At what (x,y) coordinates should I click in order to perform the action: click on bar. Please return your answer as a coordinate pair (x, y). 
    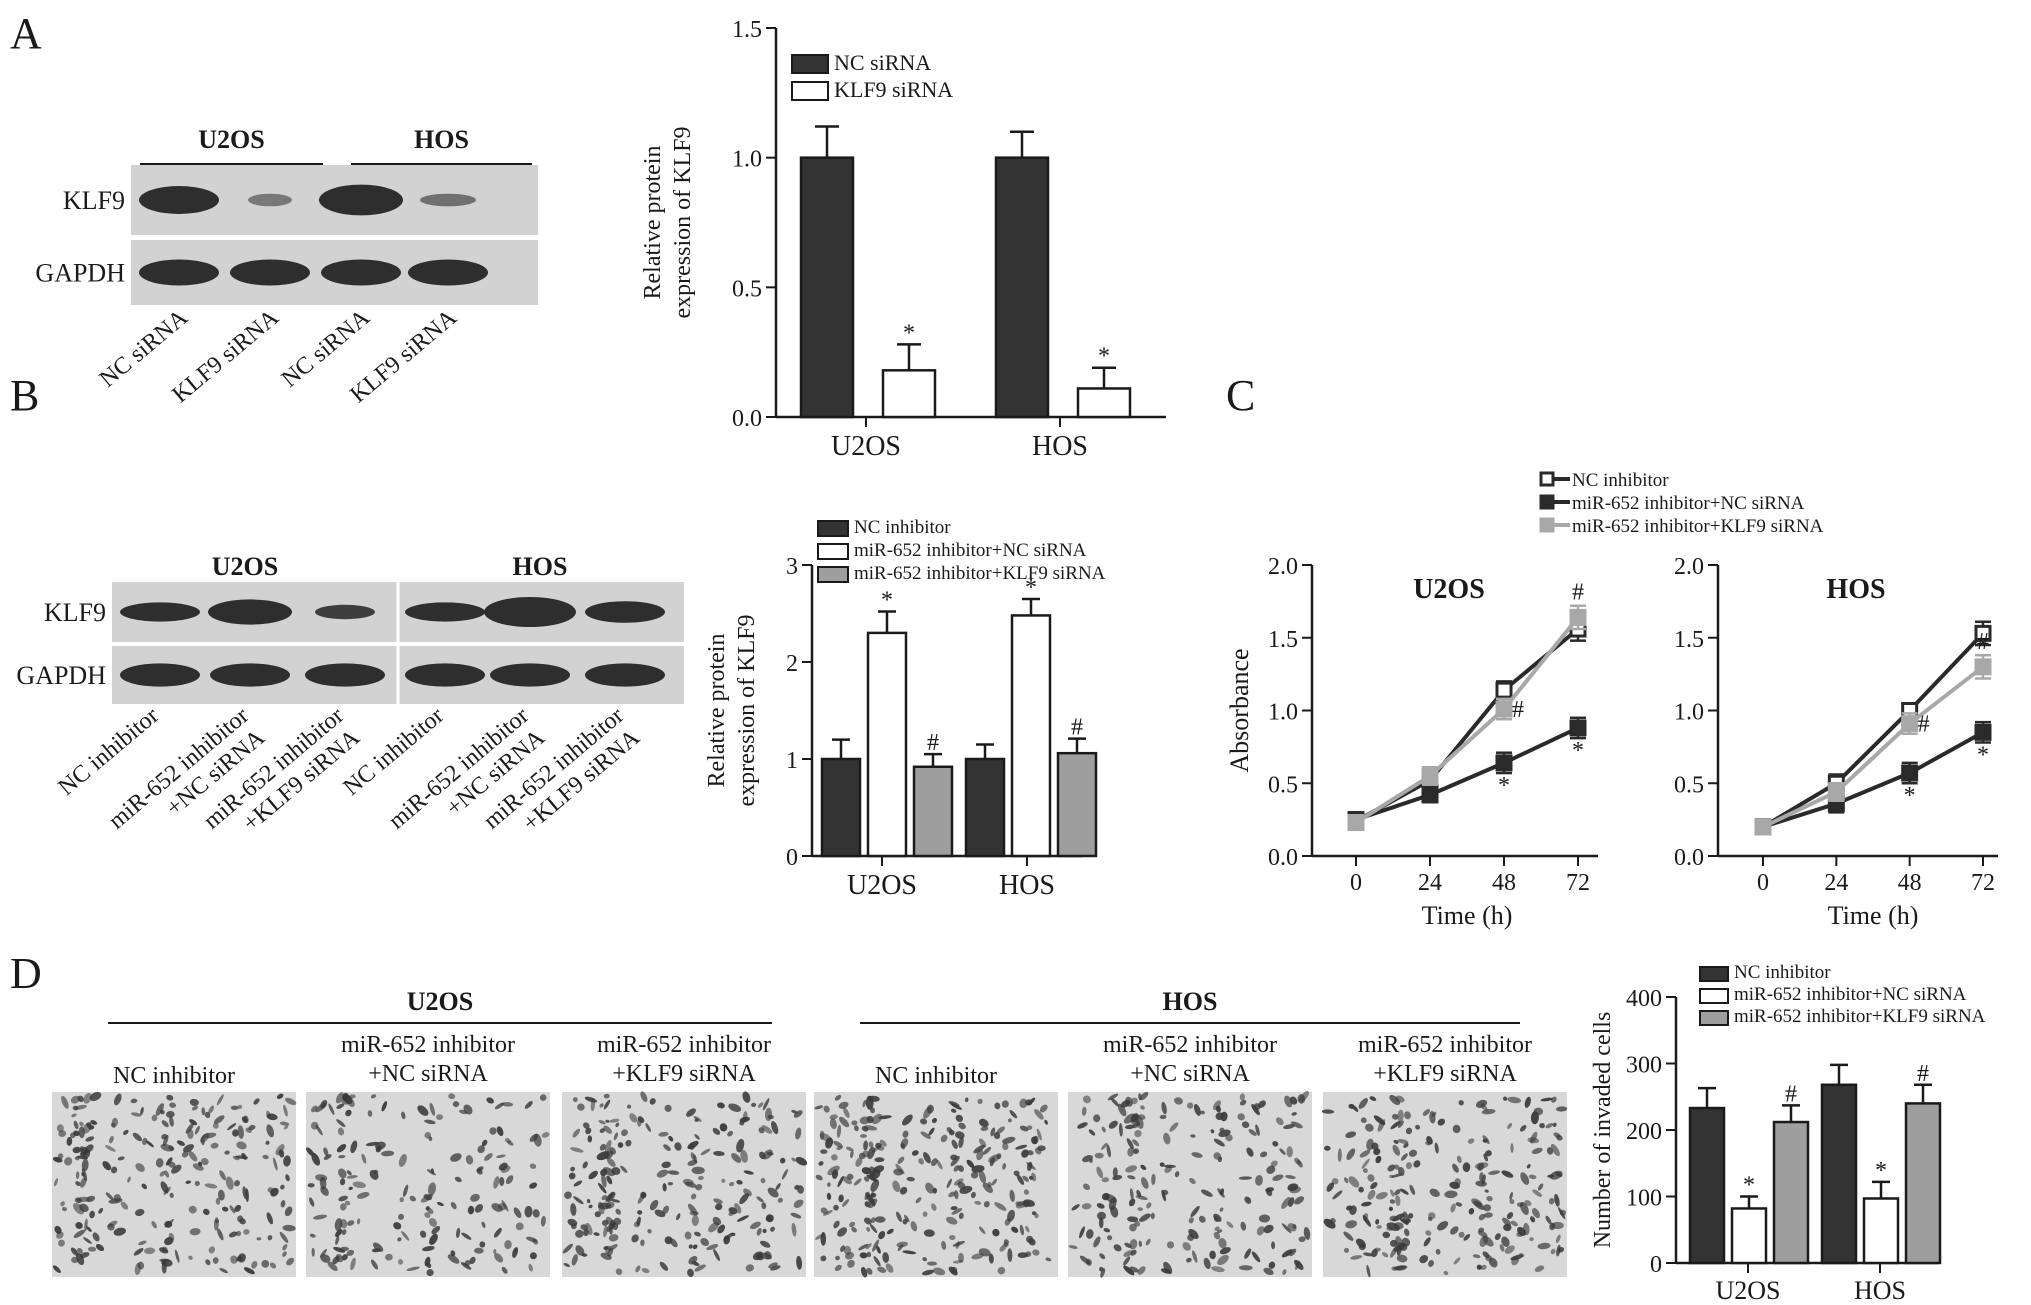
    Looking at the image, I should click on (1749, 1236).